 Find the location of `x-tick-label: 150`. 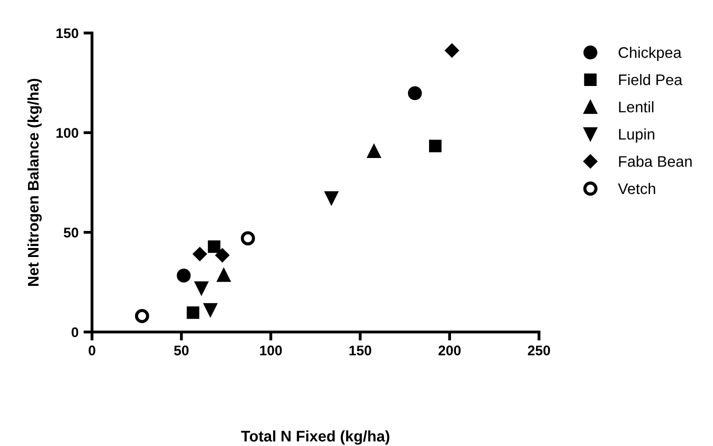

x-tick-label: 150 is located at coordinates (360, 351).